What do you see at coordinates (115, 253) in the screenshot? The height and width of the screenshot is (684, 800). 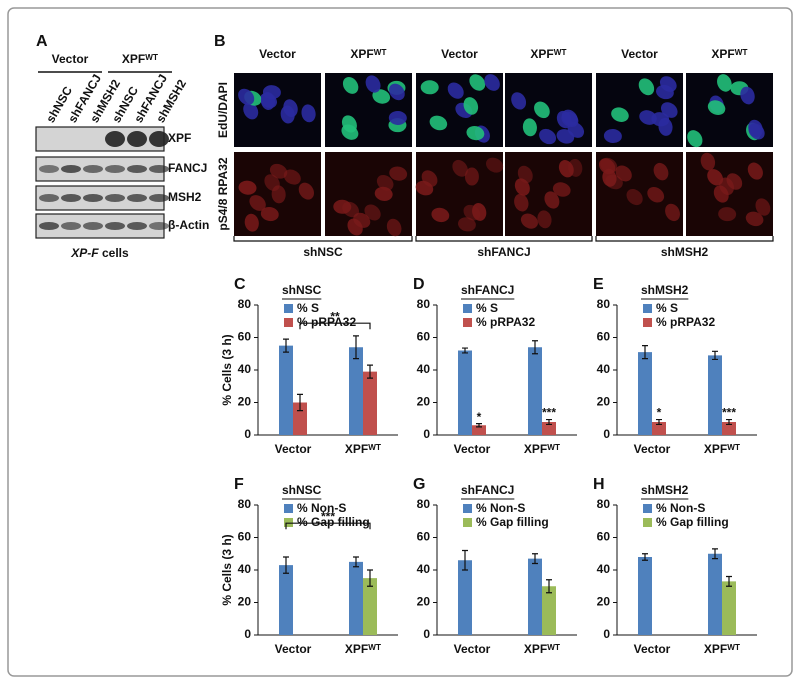 I see `caption-text: cells` at bounding box center [115, 253].